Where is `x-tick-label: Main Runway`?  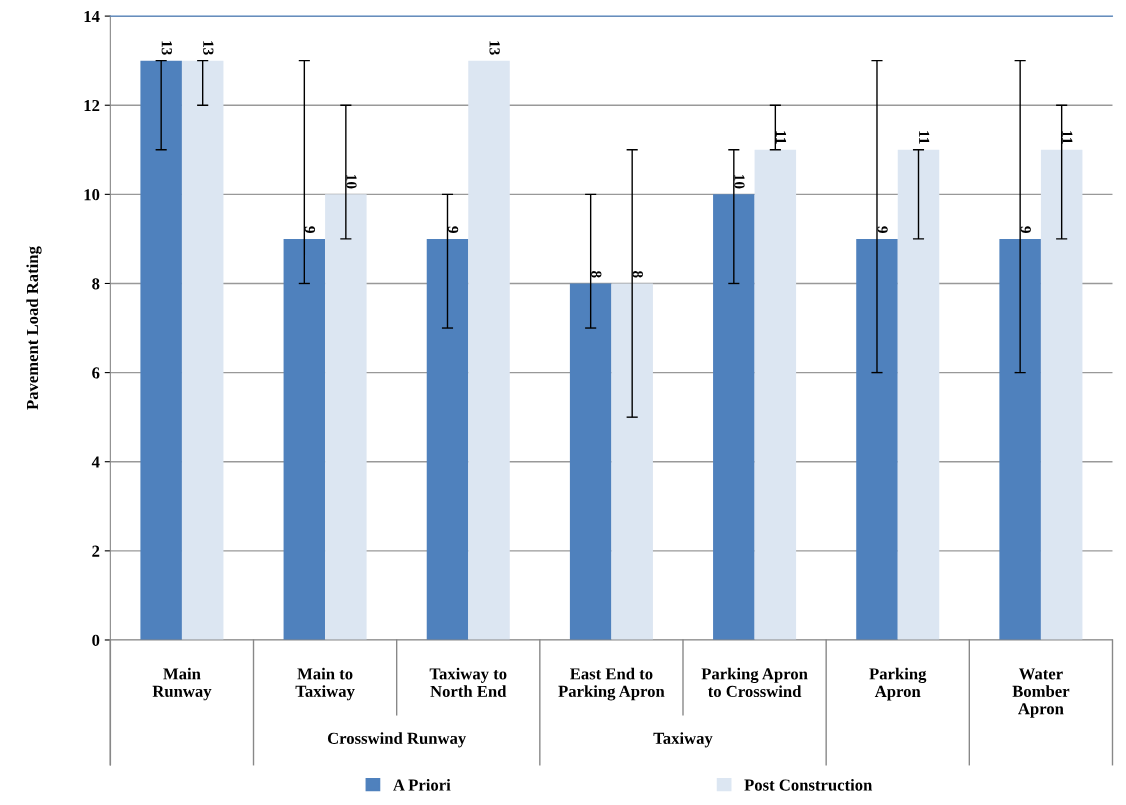 x-tick-label: Main Runway is located at coordinates (182, 684).